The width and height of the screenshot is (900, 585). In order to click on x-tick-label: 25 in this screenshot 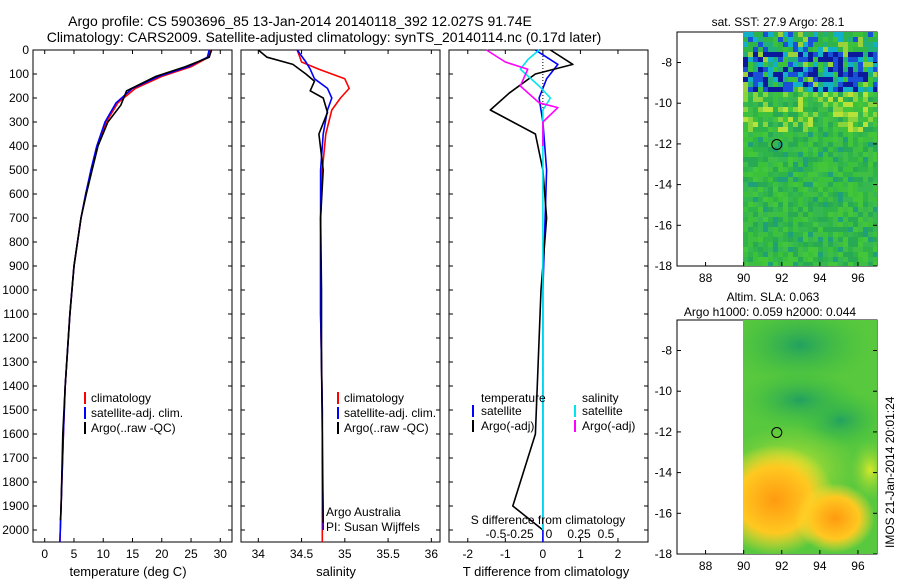, I will do `click(191, 554)`.